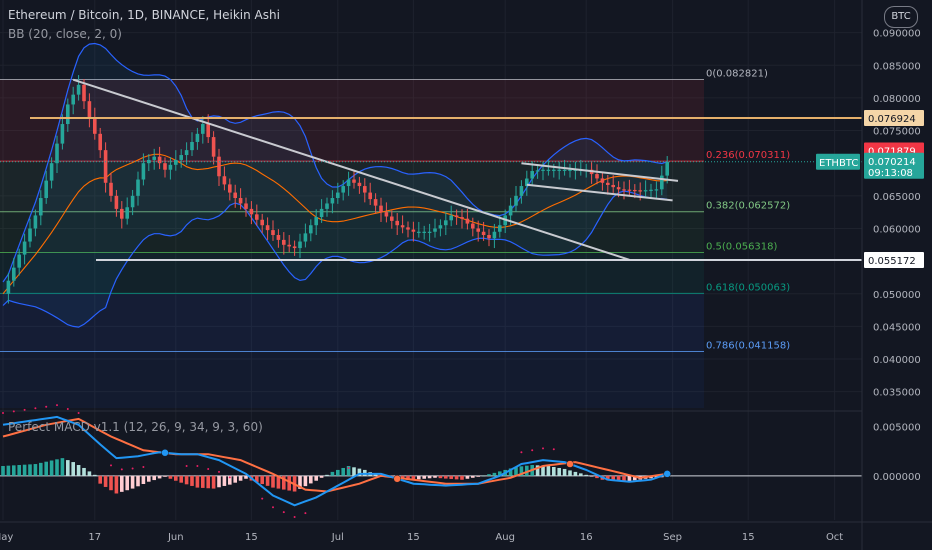 This screenshot has width=932, height=550. Describe the element at coordinates (466, 532) in the screenshot. I see `time-axis: May 17 Jun 15 Jul 15 Aug 16 Sep 15 Oct` at that location.